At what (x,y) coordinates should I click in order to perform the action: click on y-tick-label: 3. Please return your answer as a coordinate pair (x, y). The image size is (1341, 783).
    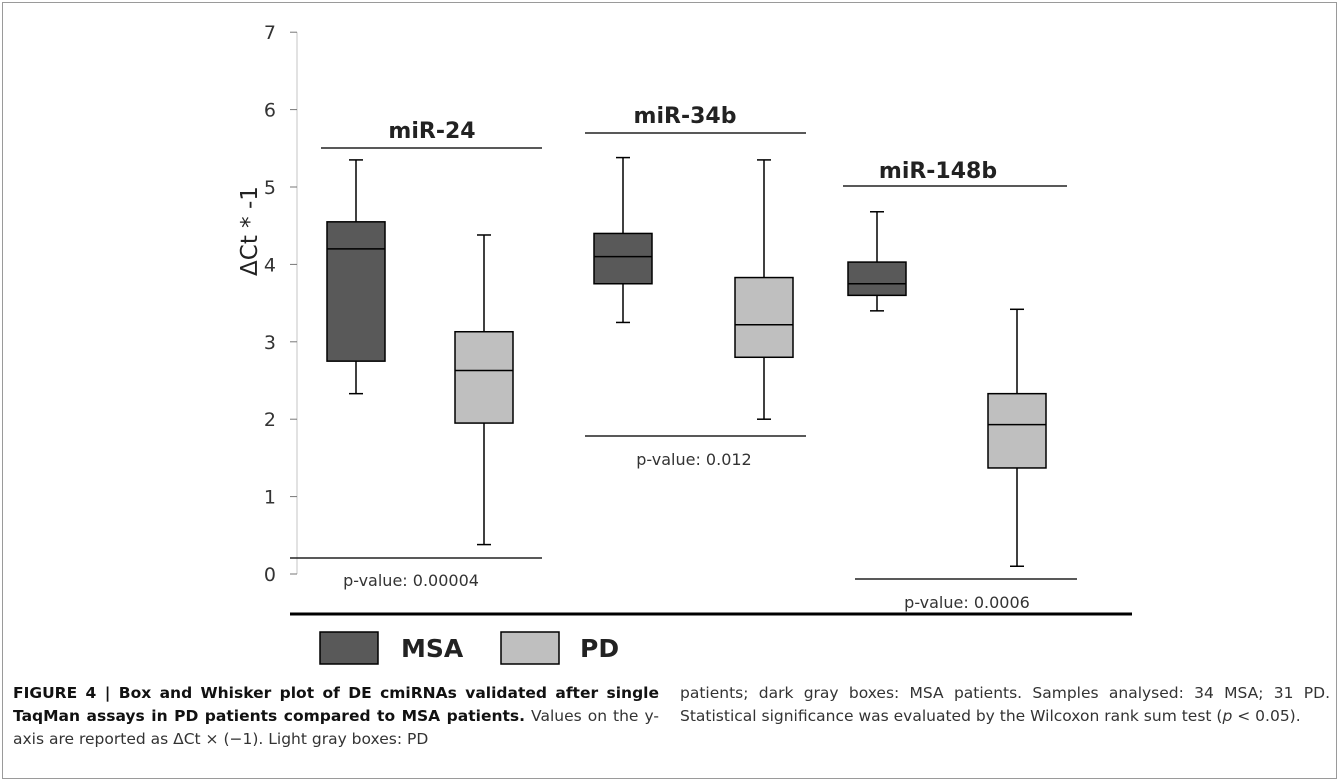
    Looking at the image, I should click on (270, 343).